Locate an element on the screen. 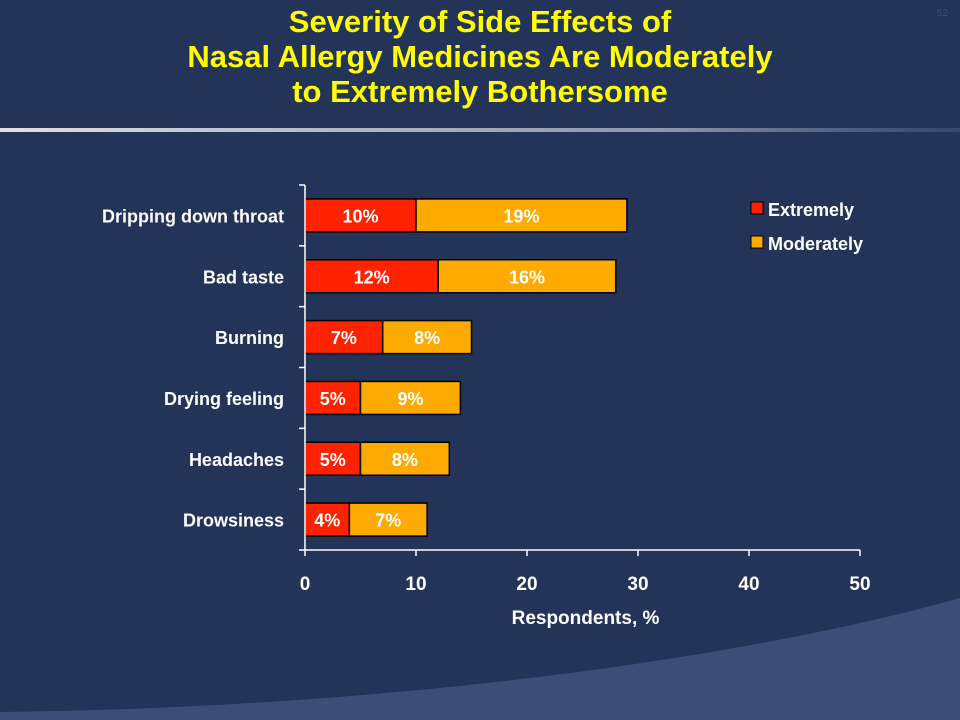 This screenshot has width=960, height=720. data-label-extremely-6: 4% is located at coordinates (327, 521).